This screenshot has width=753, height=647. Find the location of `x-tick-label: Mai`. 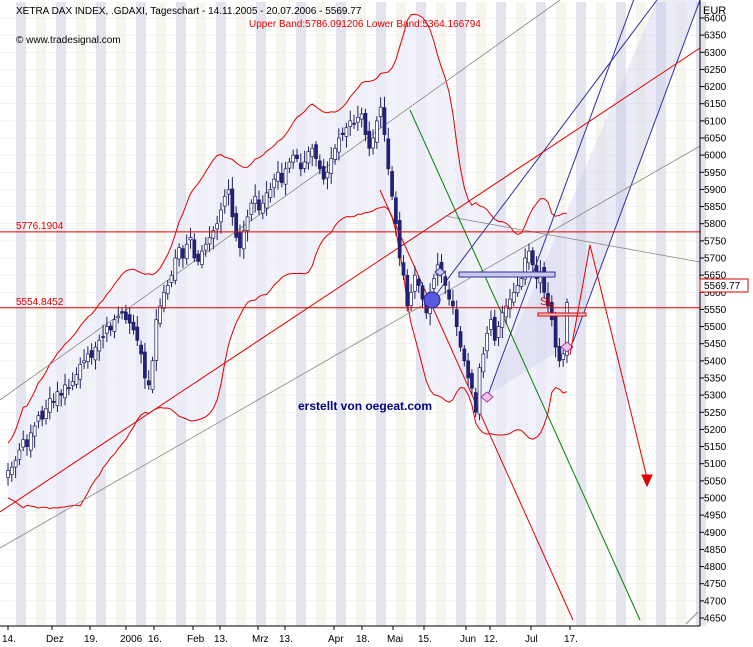

x-tick-label: Mai is located at coordinates (395, 639).